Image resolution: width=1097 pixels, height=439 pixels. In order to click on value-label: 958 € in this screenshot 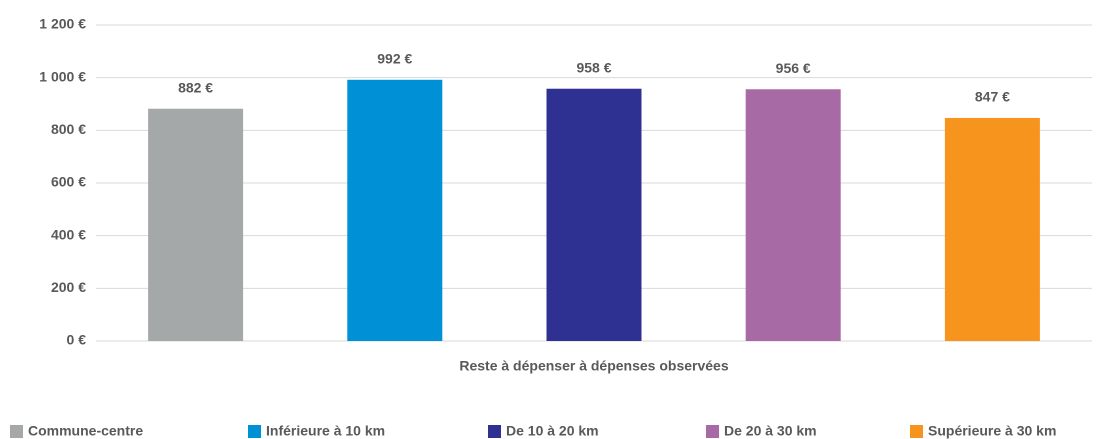, I will do `click(593, 67)`.